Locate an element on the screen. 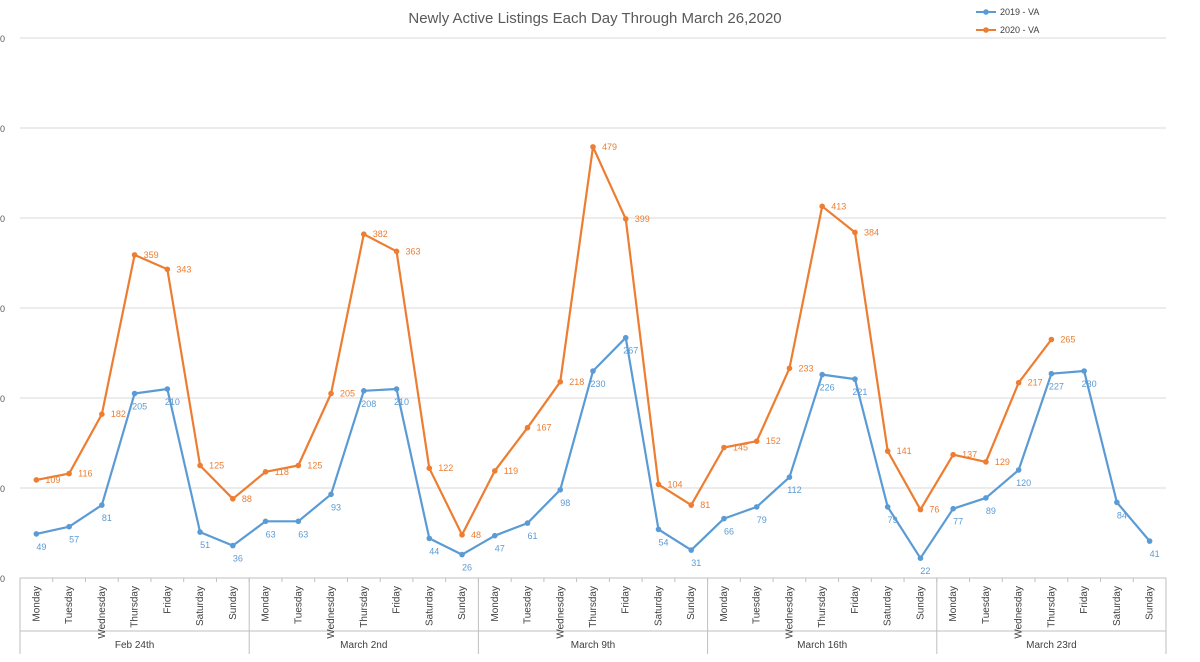 Image resolution: width=1200 pixels, height=662 pixels. data-label: 47 is located at coordinates (500, 549).